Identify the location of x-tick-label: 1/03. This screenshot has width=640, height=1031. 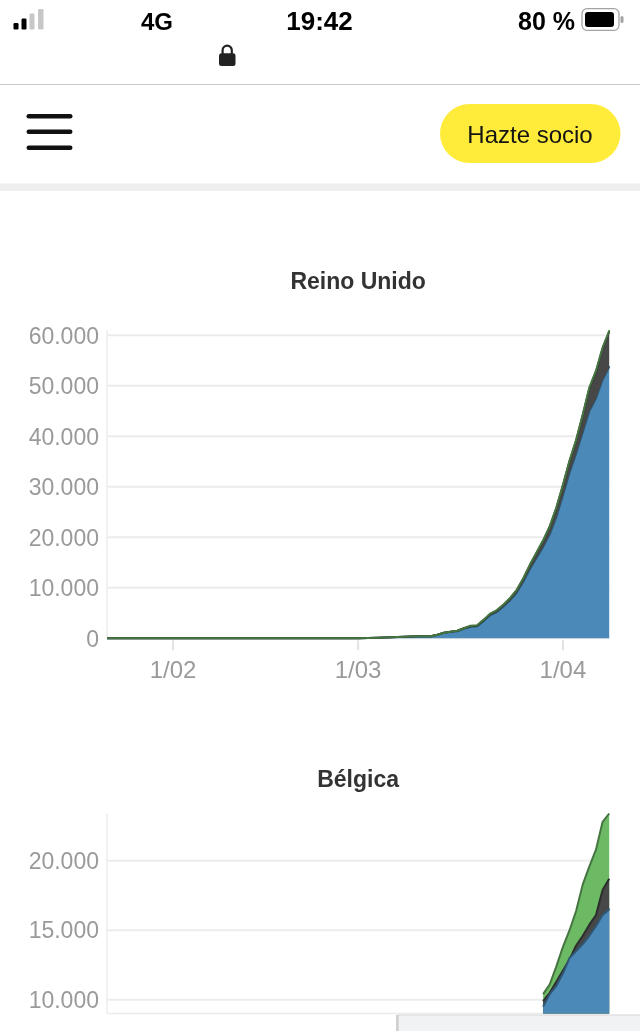
(358, 670).